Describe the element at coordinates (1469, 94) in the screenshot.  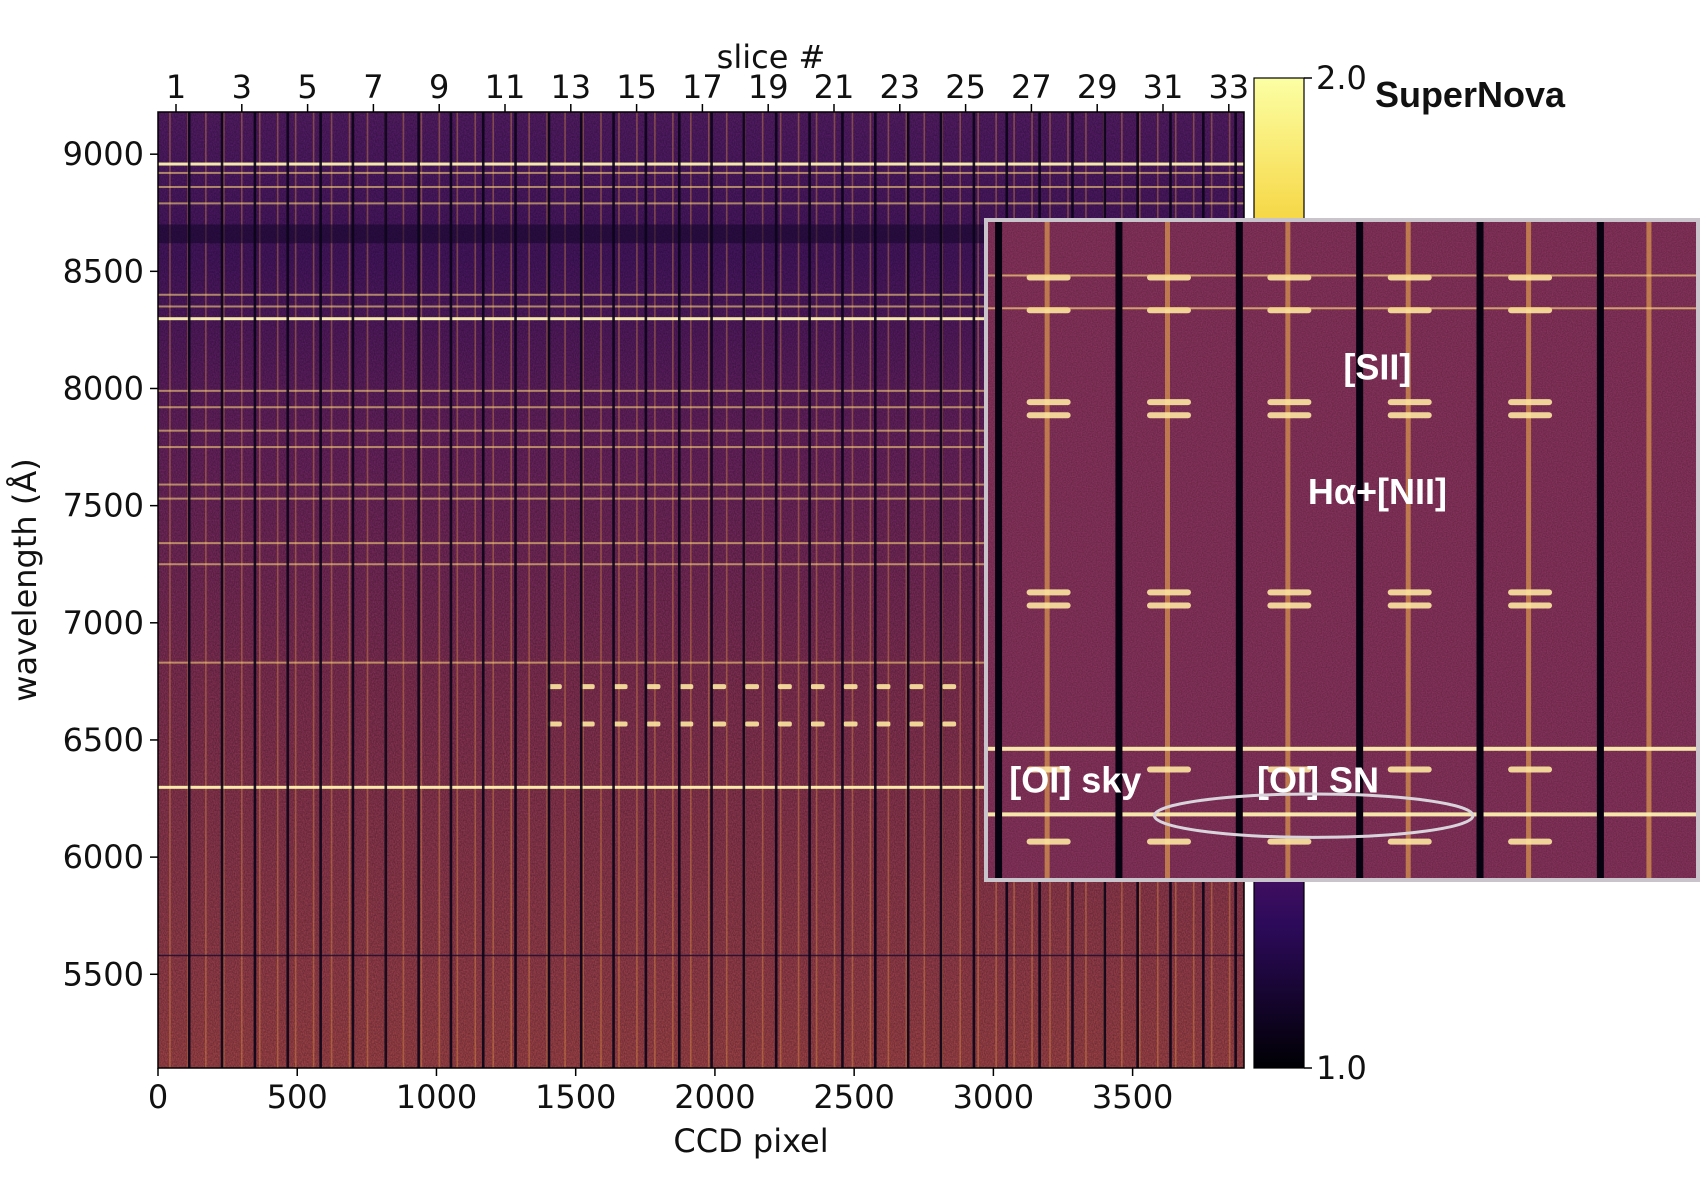
I see `figure-title: SuperNova` at that location.